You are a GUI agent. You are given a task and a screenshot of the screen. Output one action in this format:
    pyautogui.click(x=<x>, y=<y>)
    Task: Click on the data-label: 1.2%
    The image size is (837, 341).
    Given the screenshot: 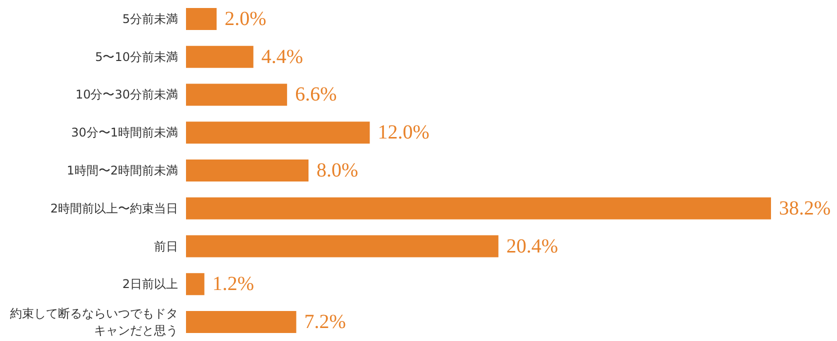 What is the action you would take?
    pyautogui.click(x=233, y=284)
    